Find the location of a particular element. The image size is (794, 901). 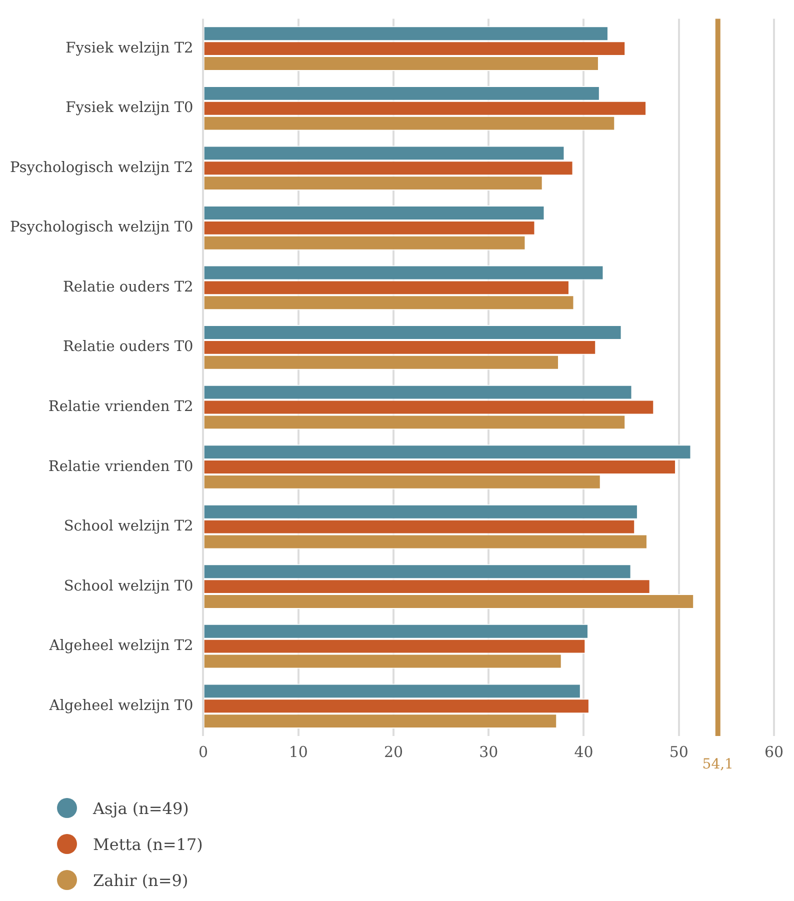

y-tick-label: Fysiek welzijn T2 is located at coordinates (130, 48).